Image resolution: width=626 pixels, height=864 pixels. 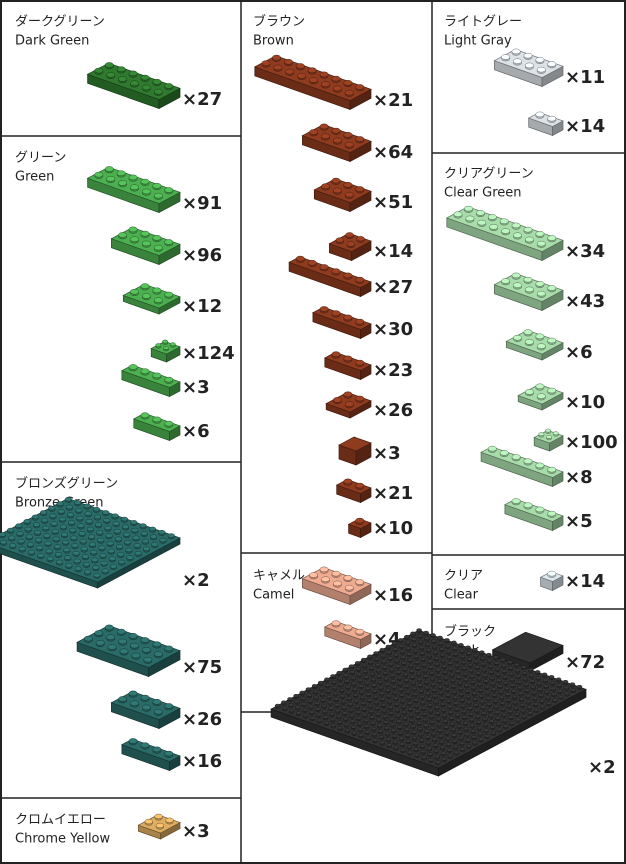 What do you see at coordinates (585, 581) in the screenshot?
I see `part-count: ×14` at bounding box center [585, 581].